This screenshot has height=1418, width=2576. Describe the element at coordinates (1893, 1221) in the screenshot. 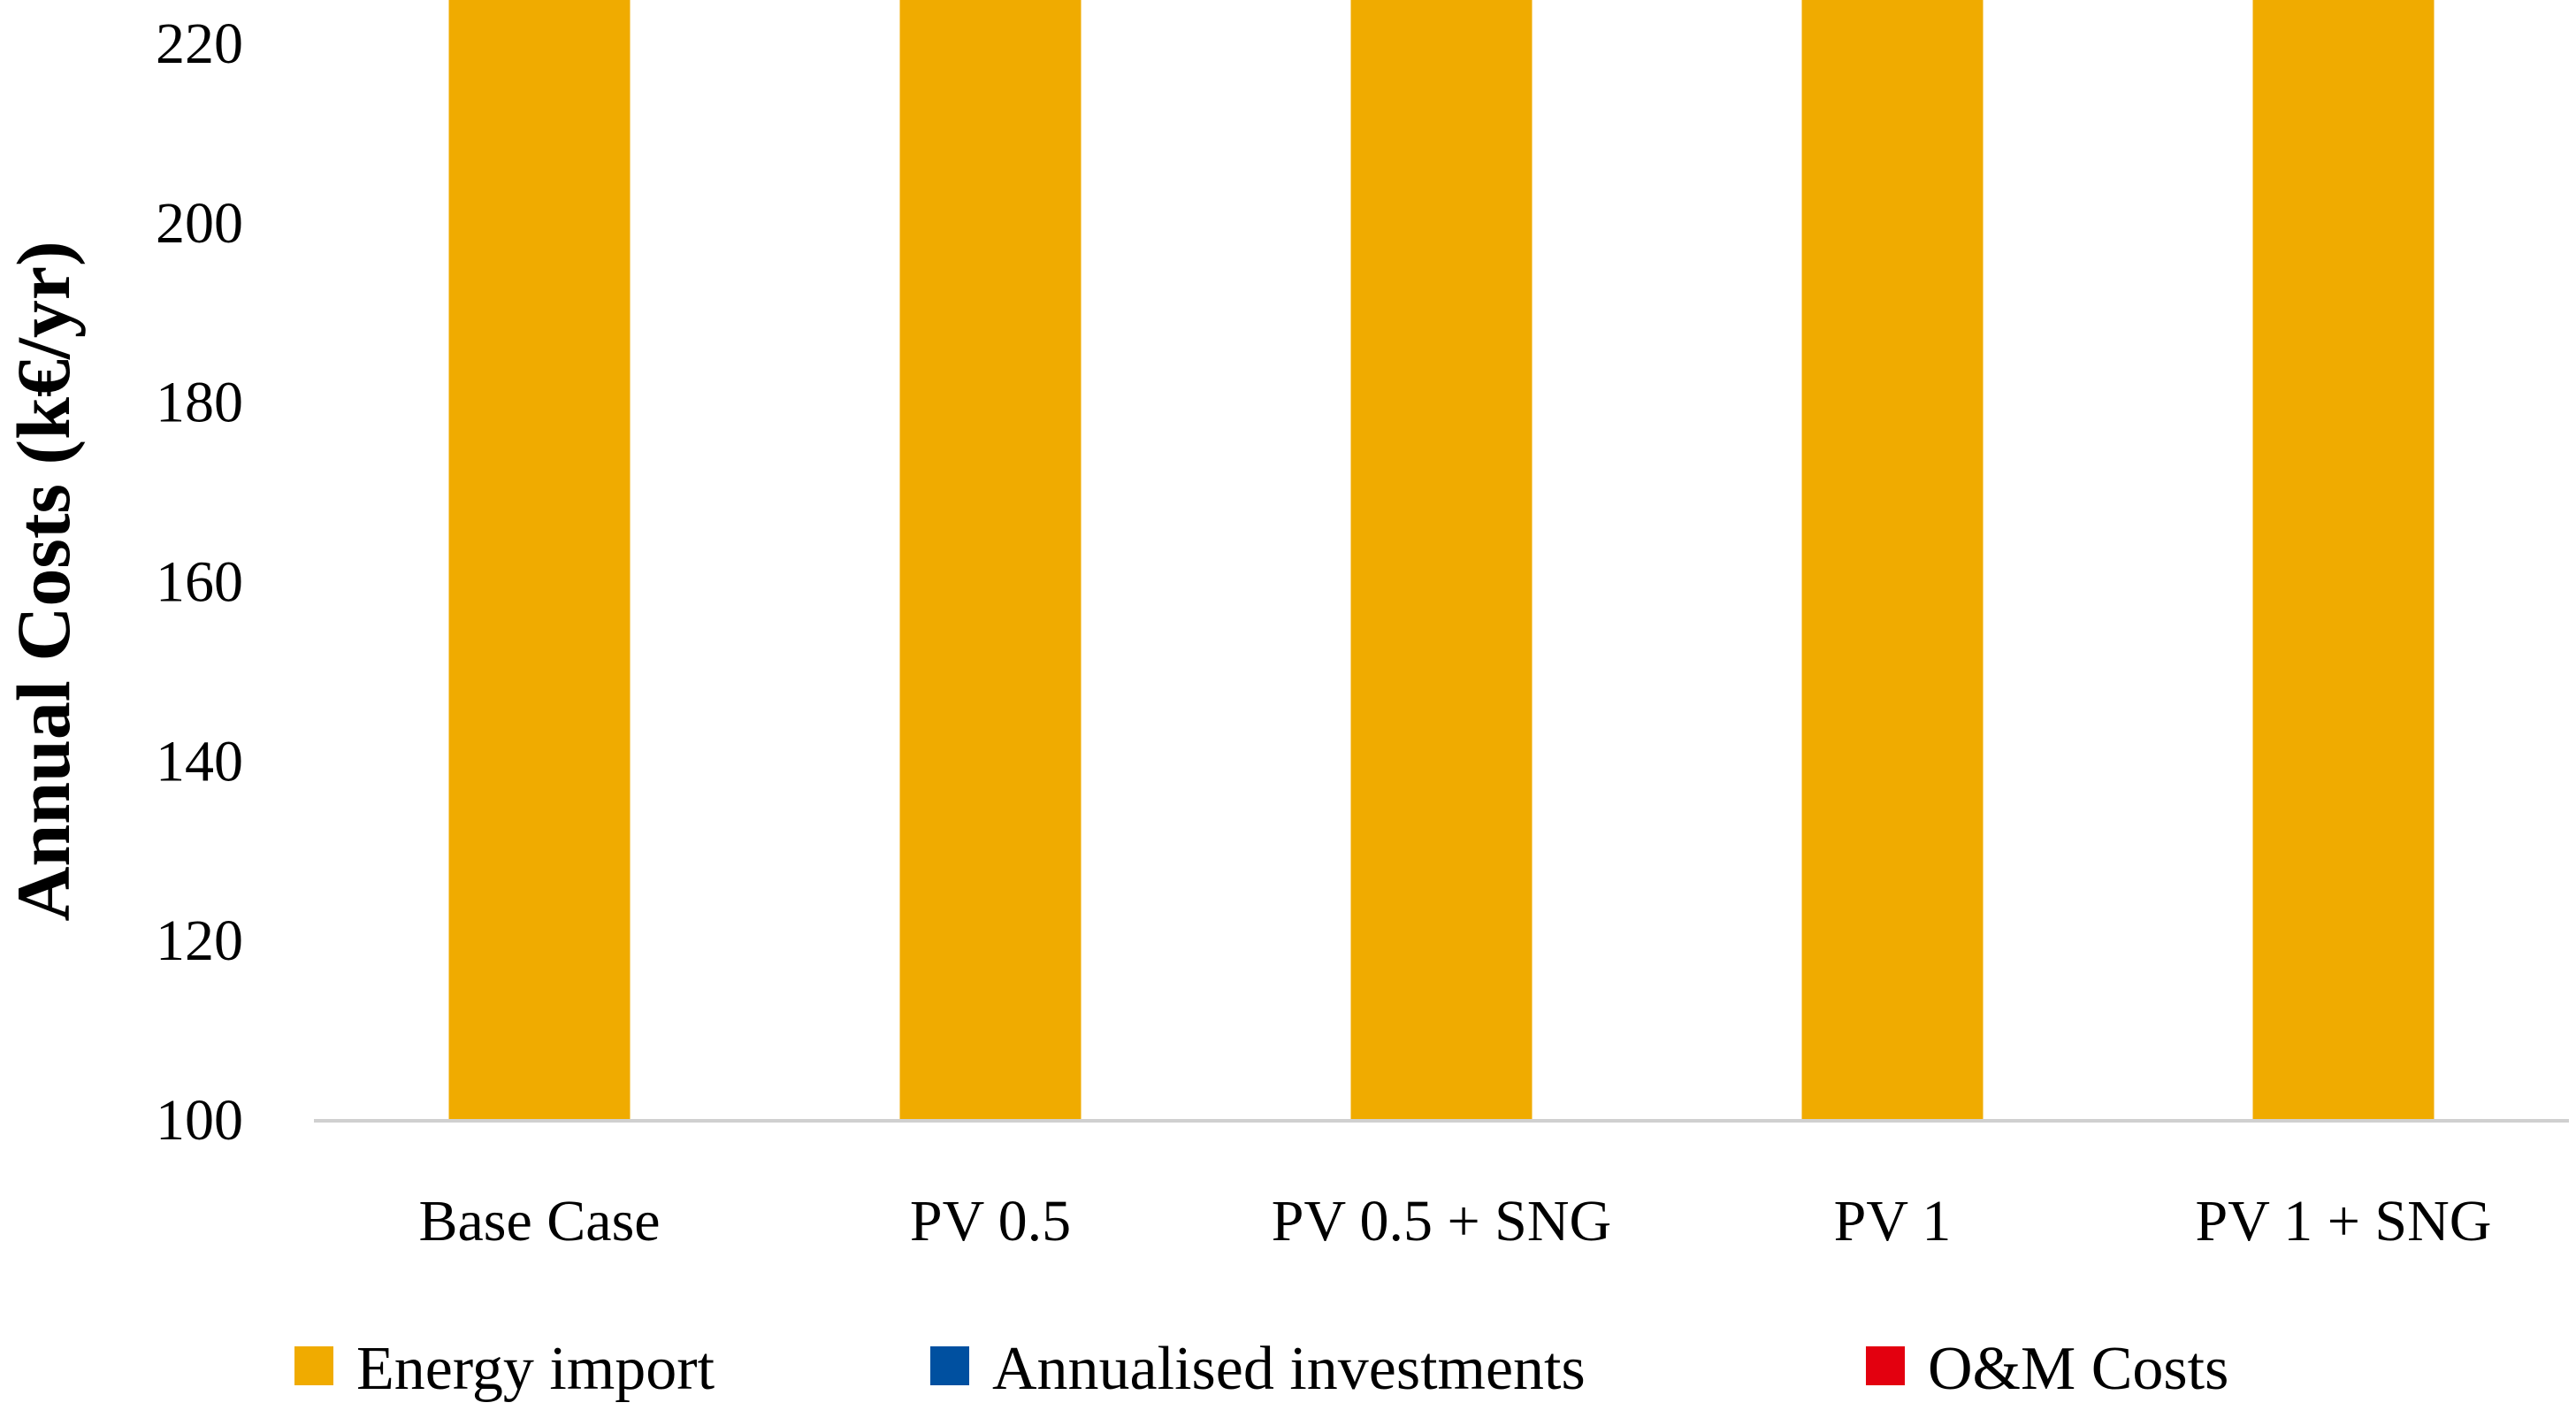

I see `x-tick-label: PV 1` at that location.